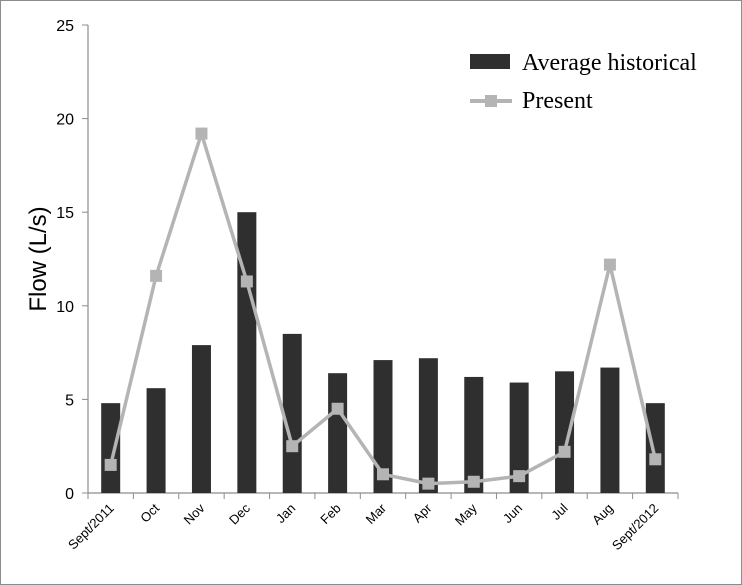  I want to click on x-tick-label: May, so click(466, 514).